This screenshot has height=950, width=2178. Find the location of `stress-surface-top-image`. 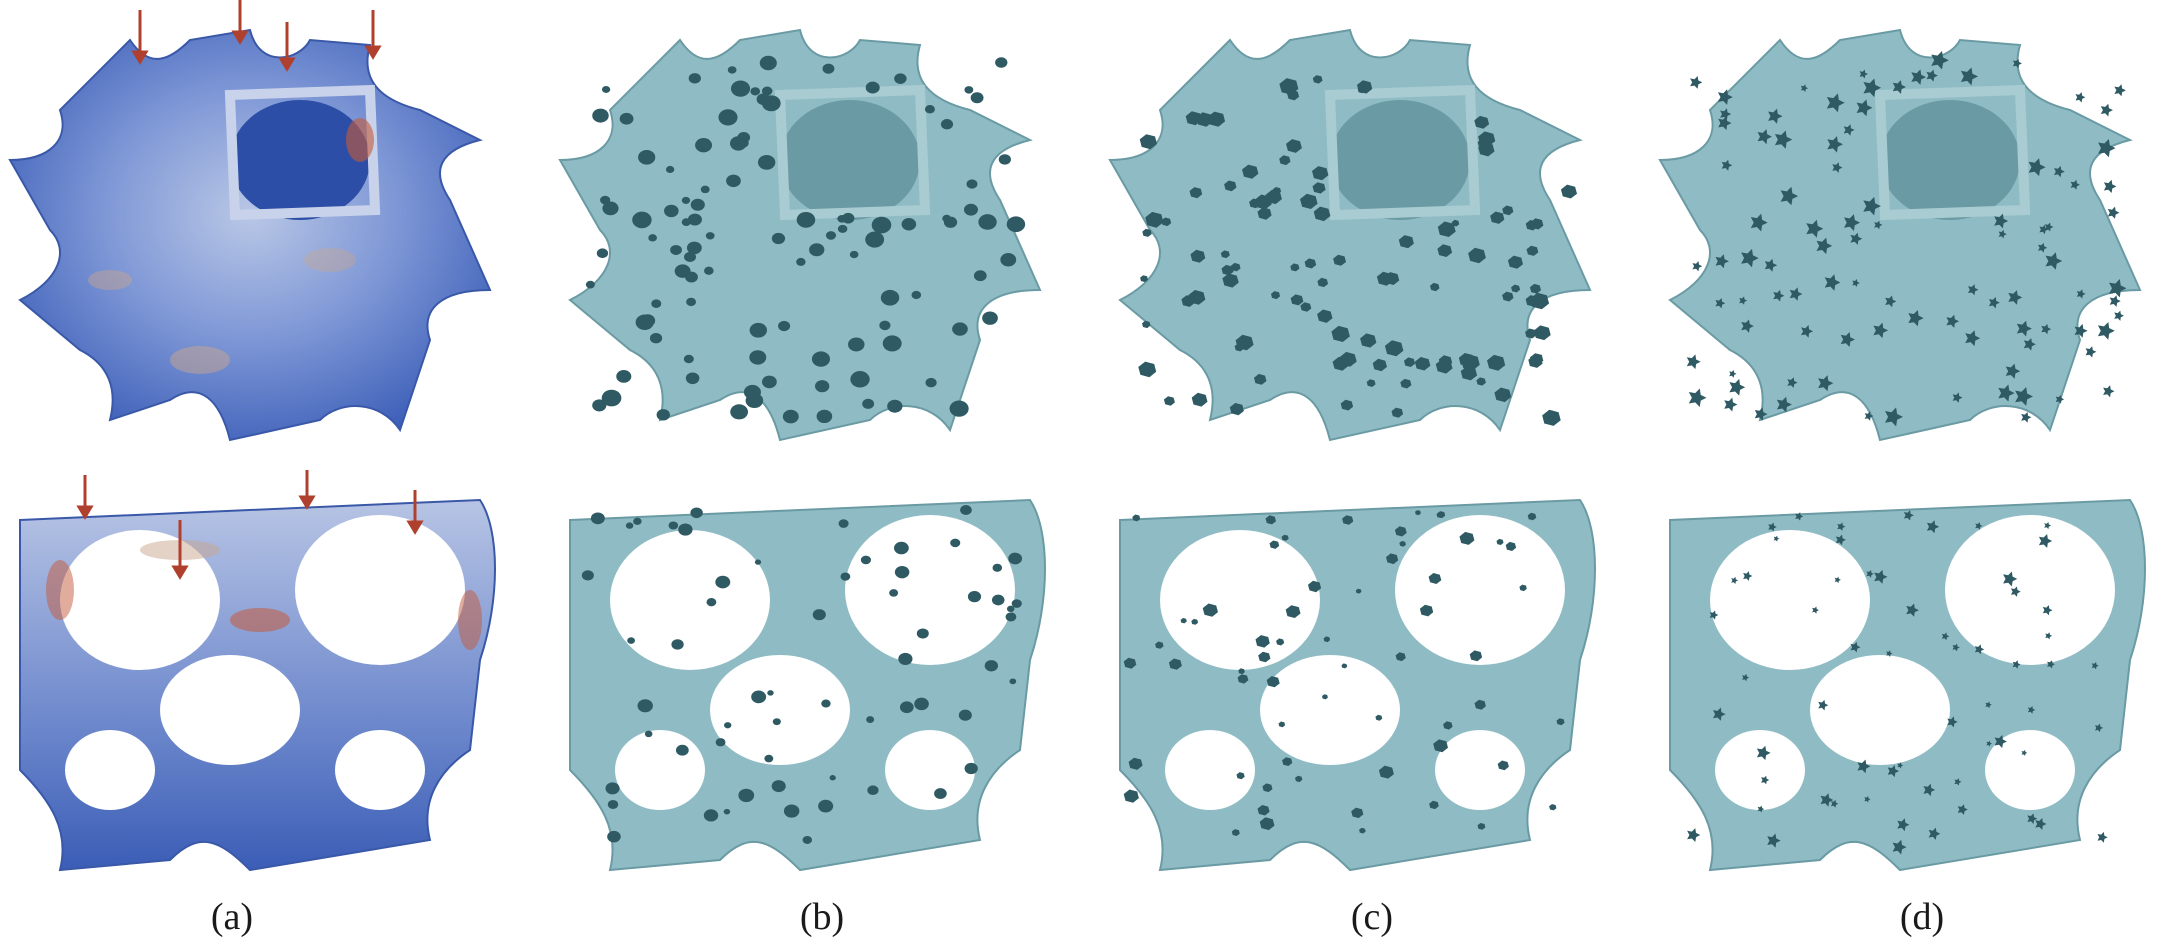

stress-surface-top-image is located at coordinates (250, 221).